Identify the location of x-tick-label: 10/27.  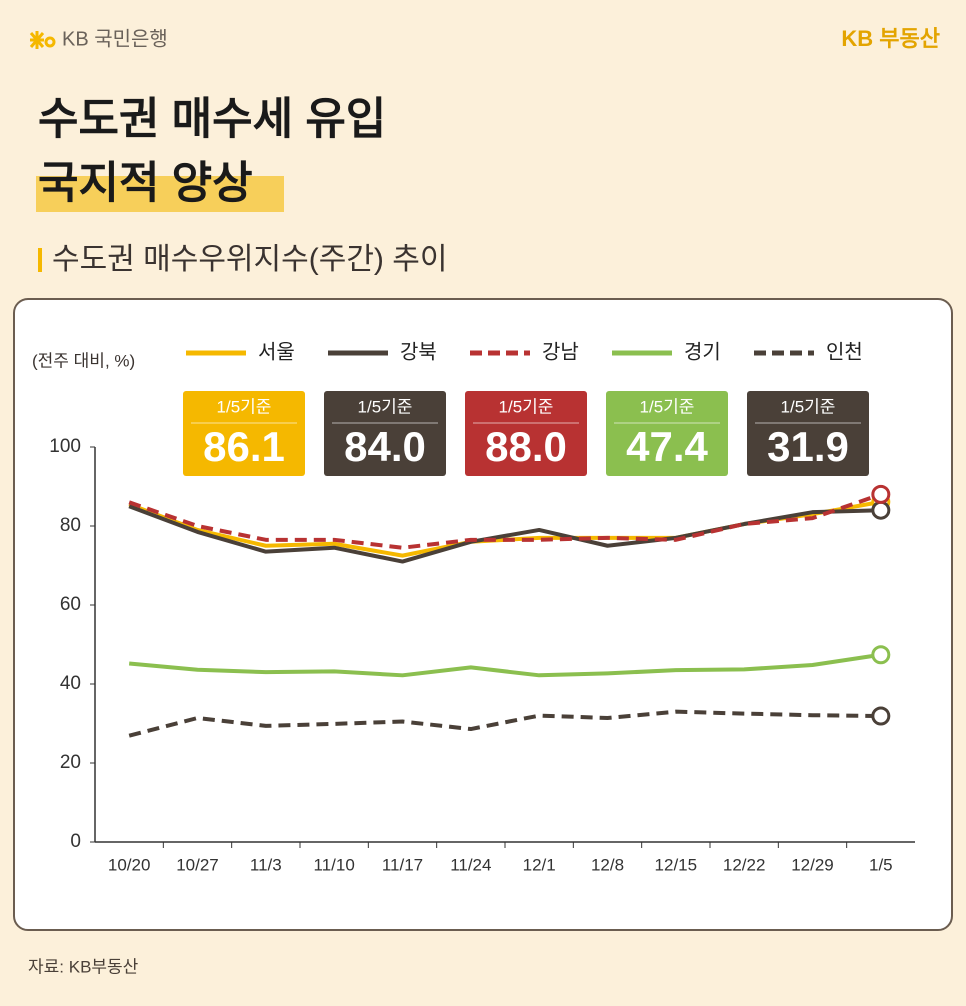
(197, 864).